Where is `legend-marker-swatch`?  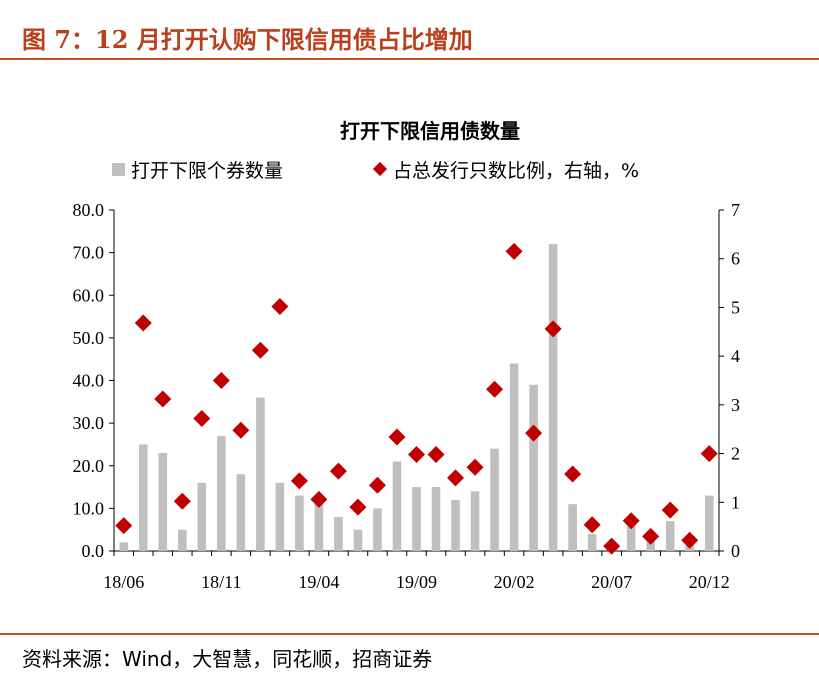 legend-marker-swatch is located at coordinates (380, 169).